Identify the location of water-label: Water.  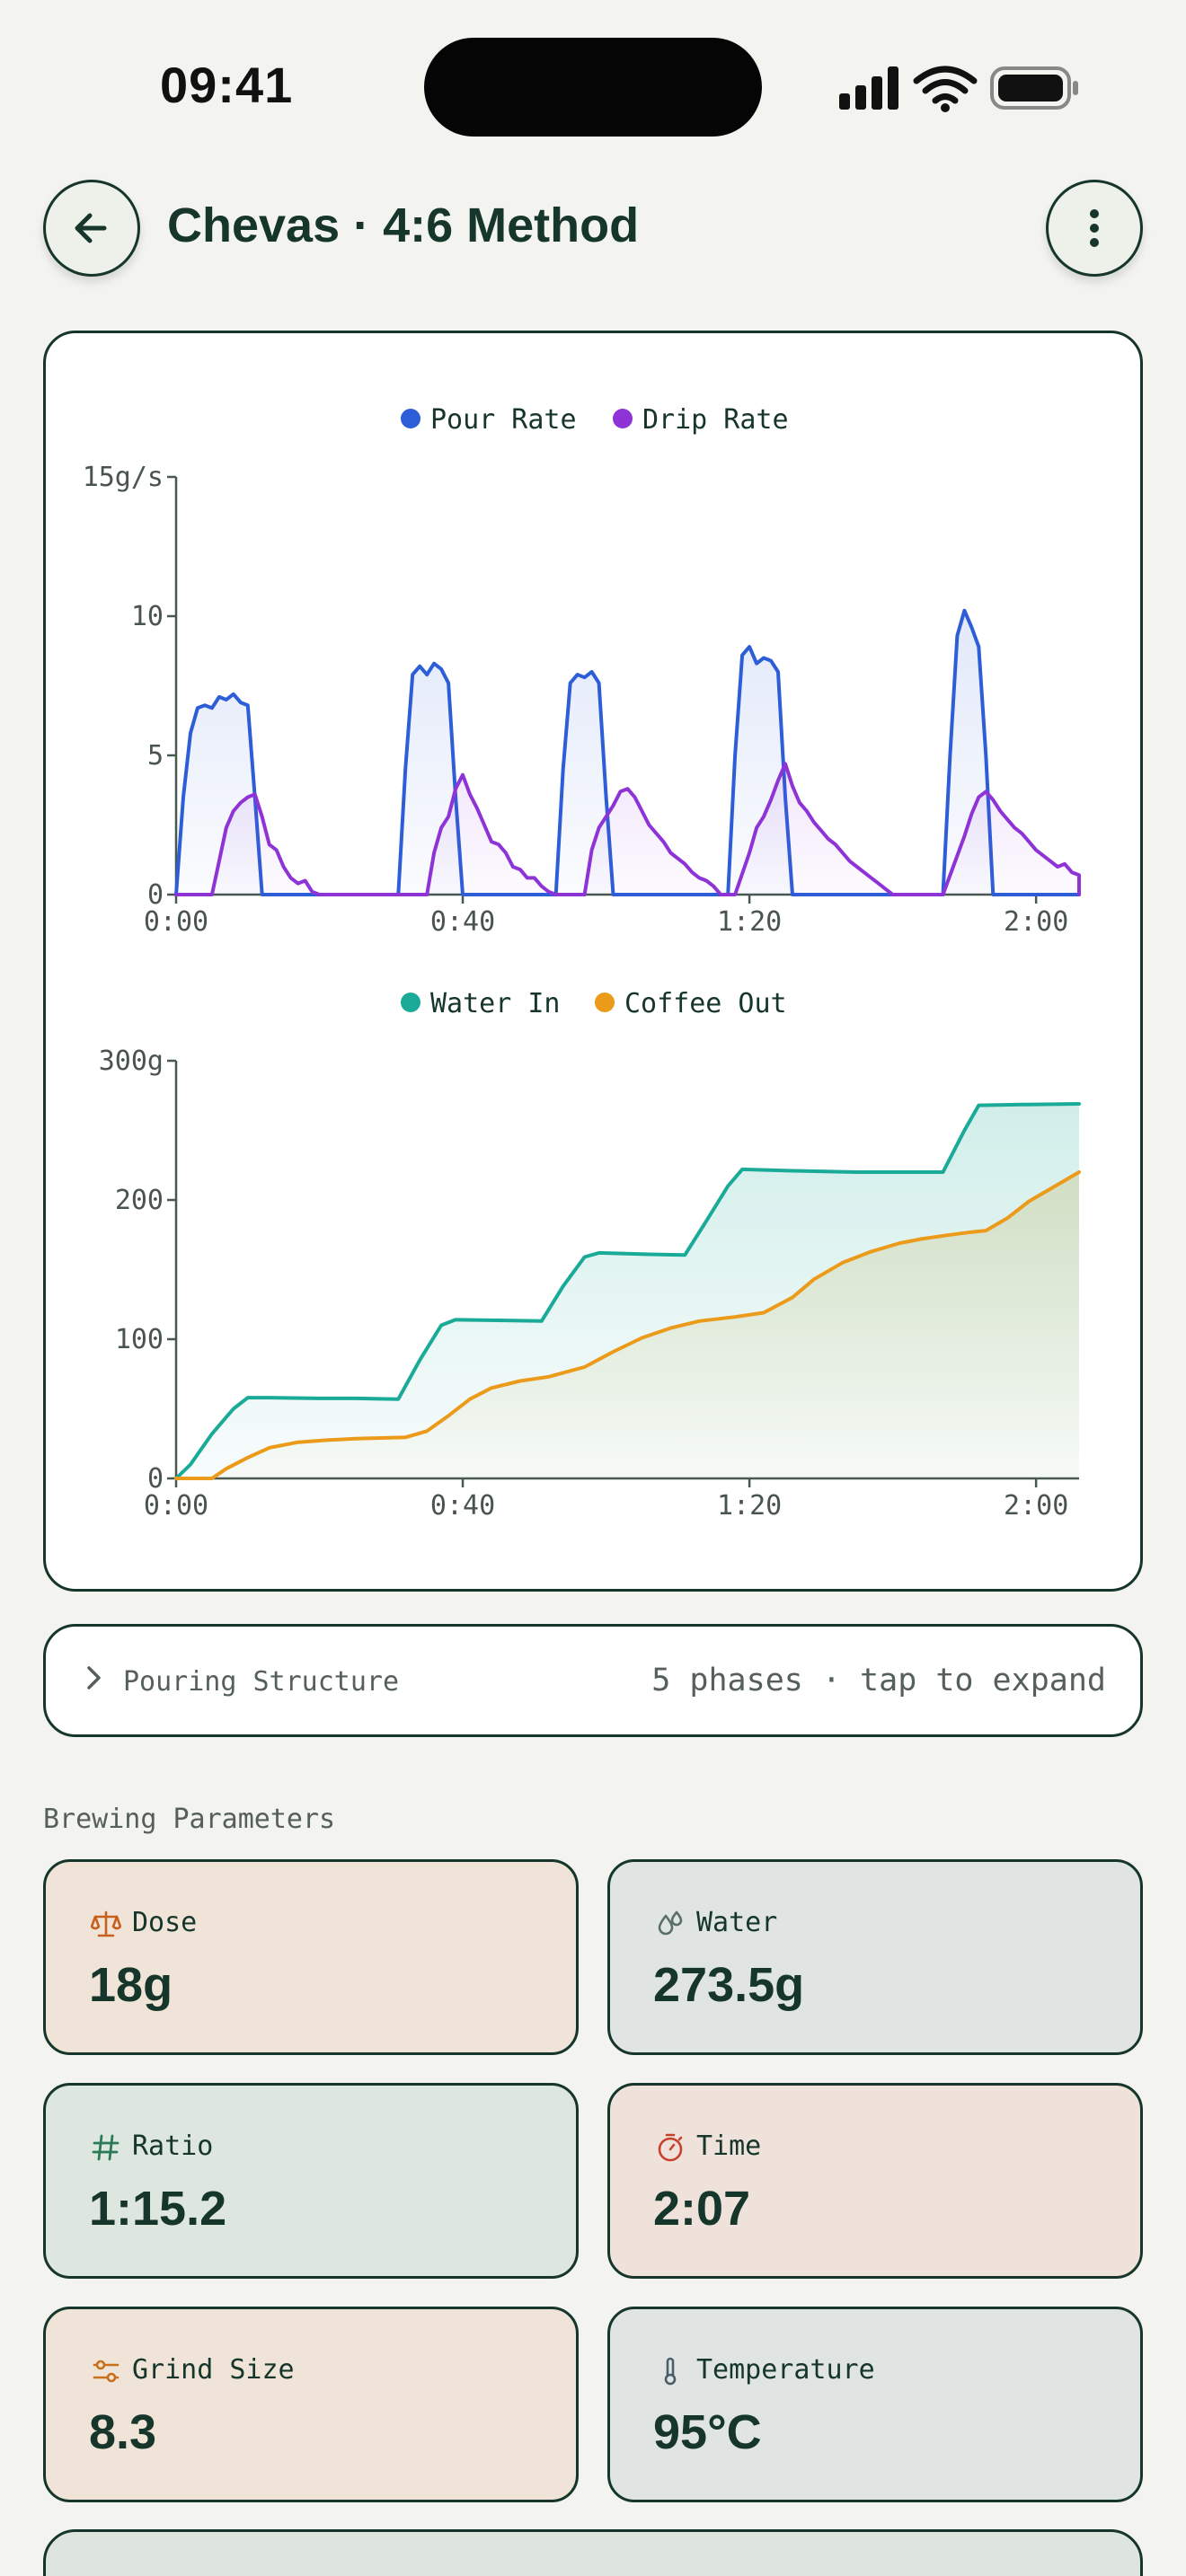
(737, 1922).